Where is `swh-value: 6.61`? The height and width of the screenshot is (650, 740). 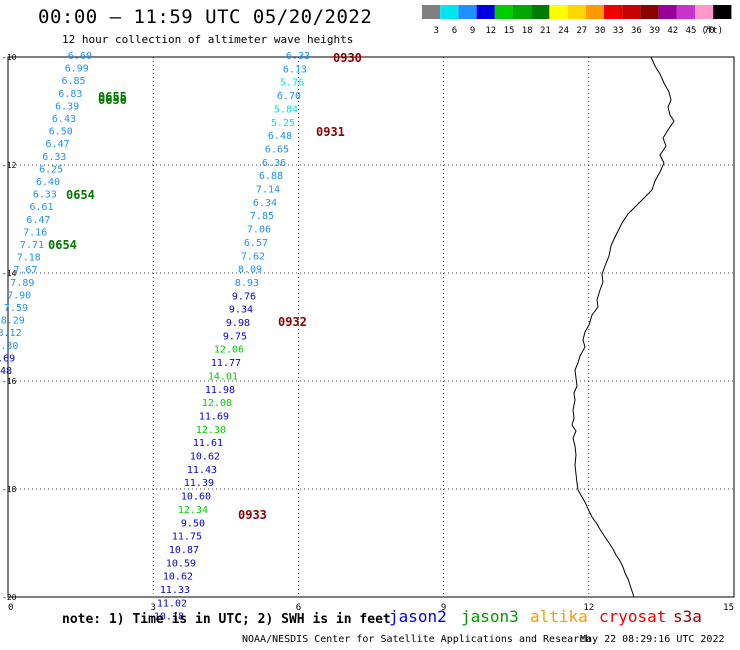 swh-value: 6.61 is located at coordinates (42, 207).